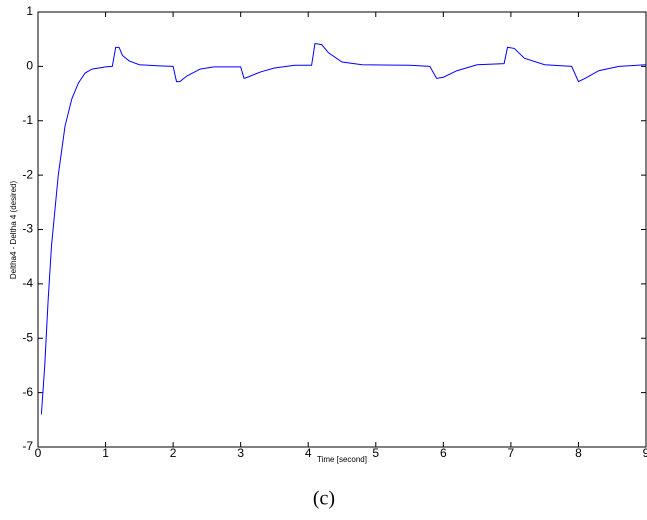  I want to click on y-tick-label: -4, so click(27, 283).